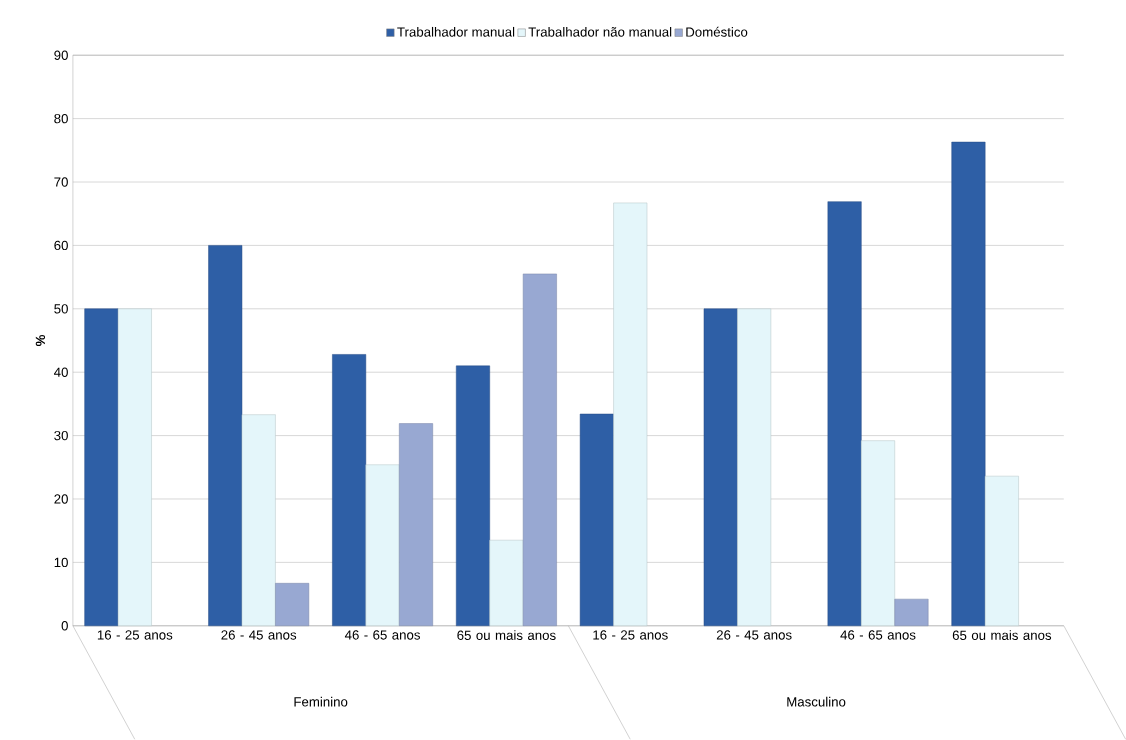  What do you see at coordinates (717, 32) in the screenshot?
I see `legend-label: Doméstico` at bounding box center [717, 32].